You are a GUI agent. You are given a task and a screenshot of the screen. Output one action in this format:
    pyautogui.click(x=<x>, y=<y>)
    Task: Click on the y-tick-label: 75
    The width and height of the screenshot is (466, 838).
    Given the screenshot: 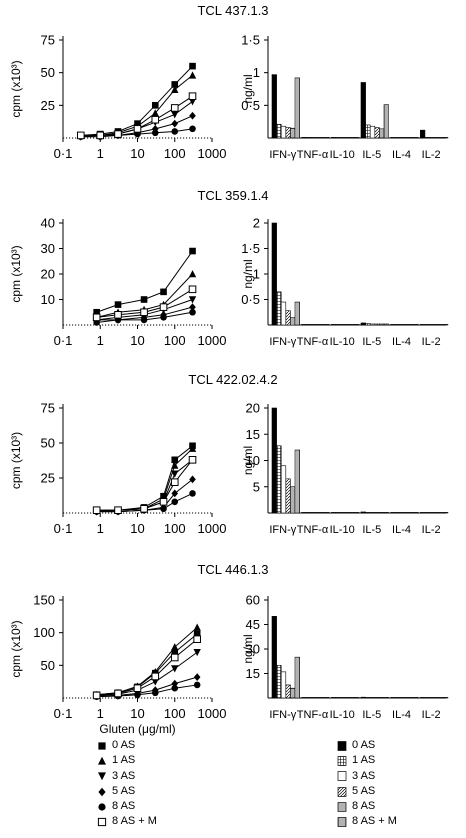 What is the action you would take?
    pyautogui.click(x=48, y=408)
    